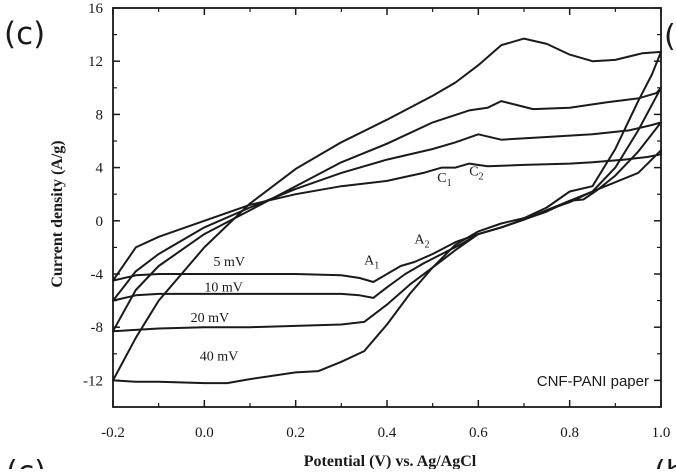  What do you see at coordinates (670, 36) in the screenshot?
I see `corner-fragment-top-right: (` at bounding box center [670, 36].